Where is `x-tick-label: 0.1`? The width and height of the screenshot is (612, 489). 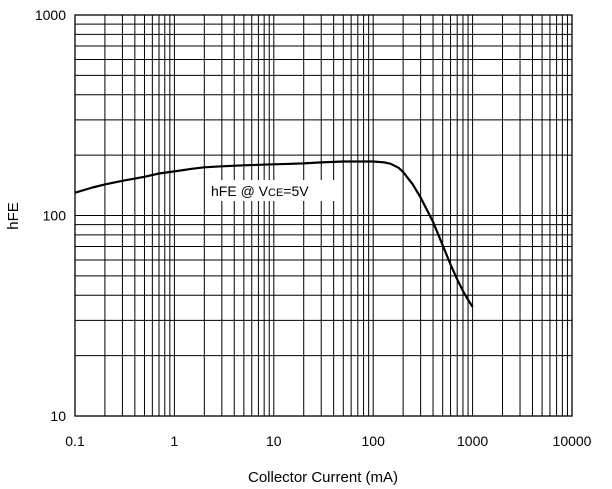
x-tick-label: 0.1 is located at coordinates (75, 441).